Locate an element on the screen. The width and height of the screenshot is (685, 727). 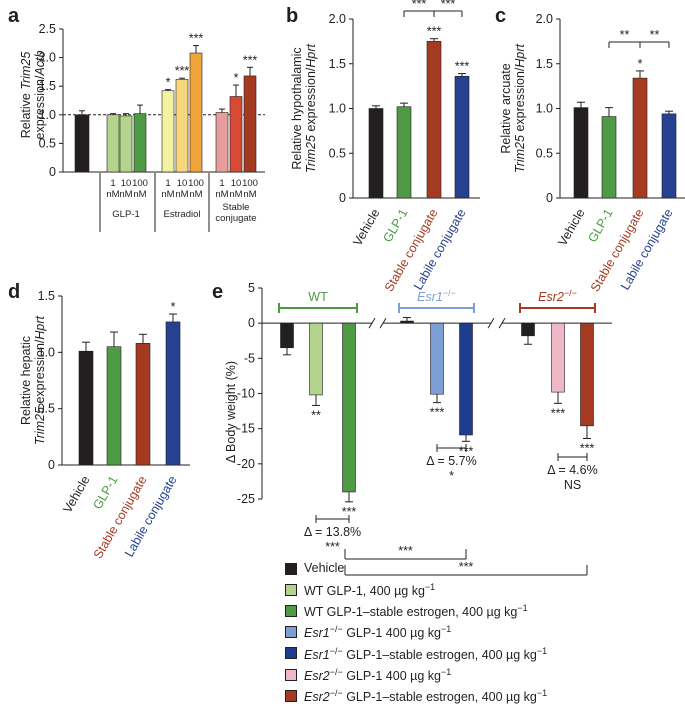
3-y-axis-tick-label: 0.5 is located at coordinates (46, 409).